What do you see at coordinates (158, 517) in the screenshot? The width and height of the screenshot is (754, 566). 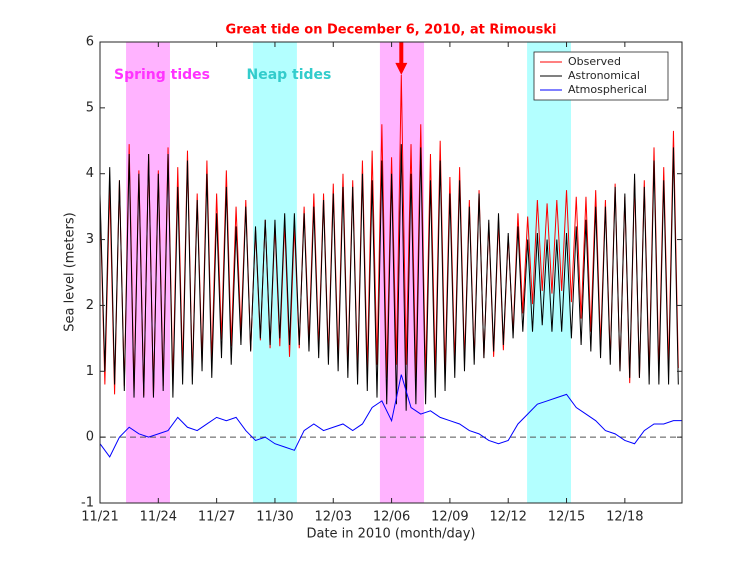 I see `x-tick-label: 11/24` at bounding box center [158, 517].